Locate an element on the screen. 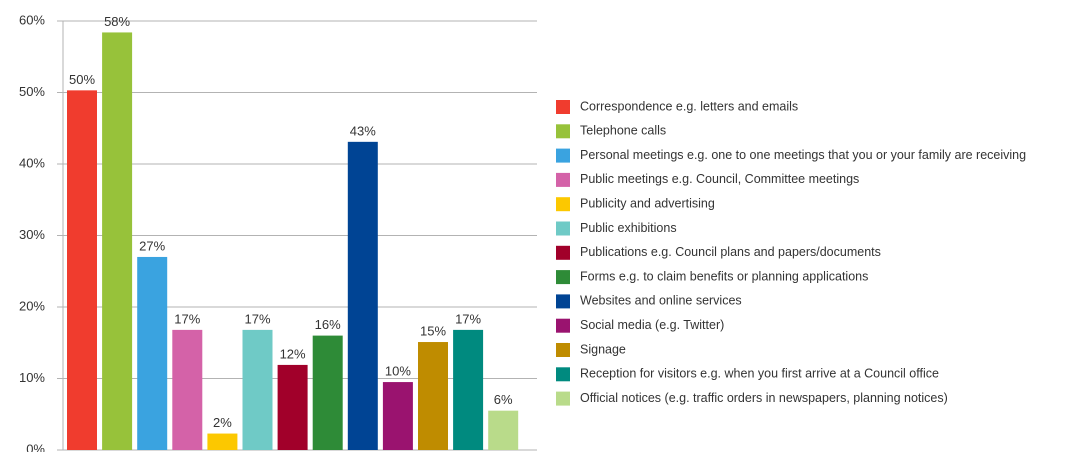 The width and height of the screenshot is (1084, 452). data-label: 6% is located at coordinates (503, 399).